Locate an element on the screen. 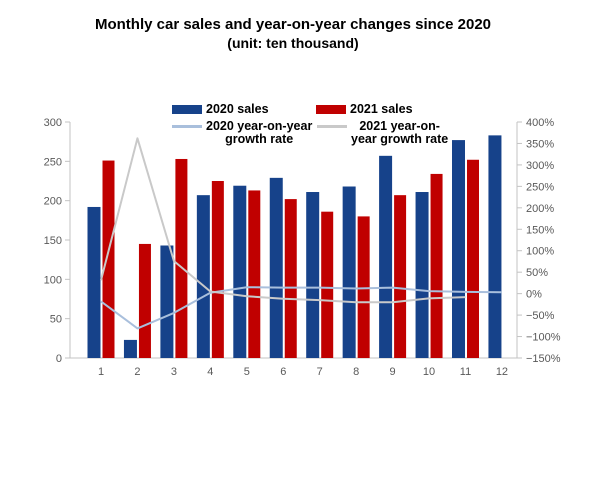 The width and height of the screenshot is (610, 487). left-axis-tick-label: 0 is located at coordinates (59, 359).